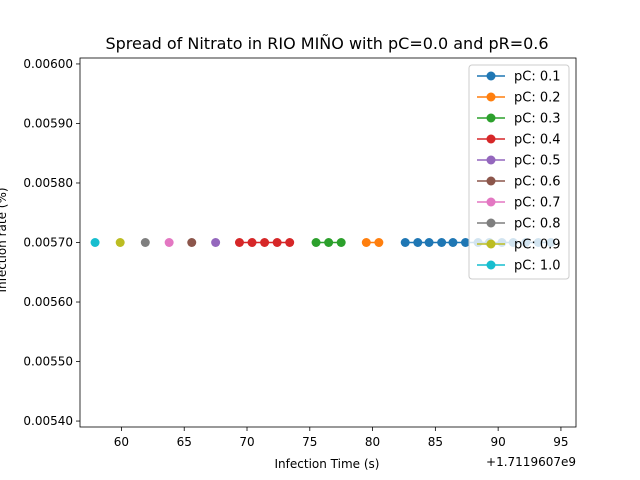 This screenshot has height=480, width=640. Describe the element at coordinates (48, 243) in the screenshot. I see `y-tick-label: 0.00570` at that location.